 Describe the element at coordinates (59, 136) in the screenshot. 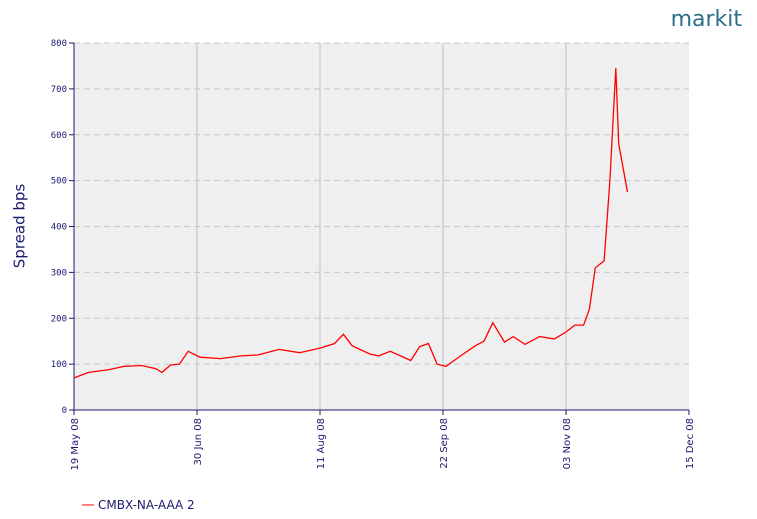

I see `y-tick-label: 600` at that location.